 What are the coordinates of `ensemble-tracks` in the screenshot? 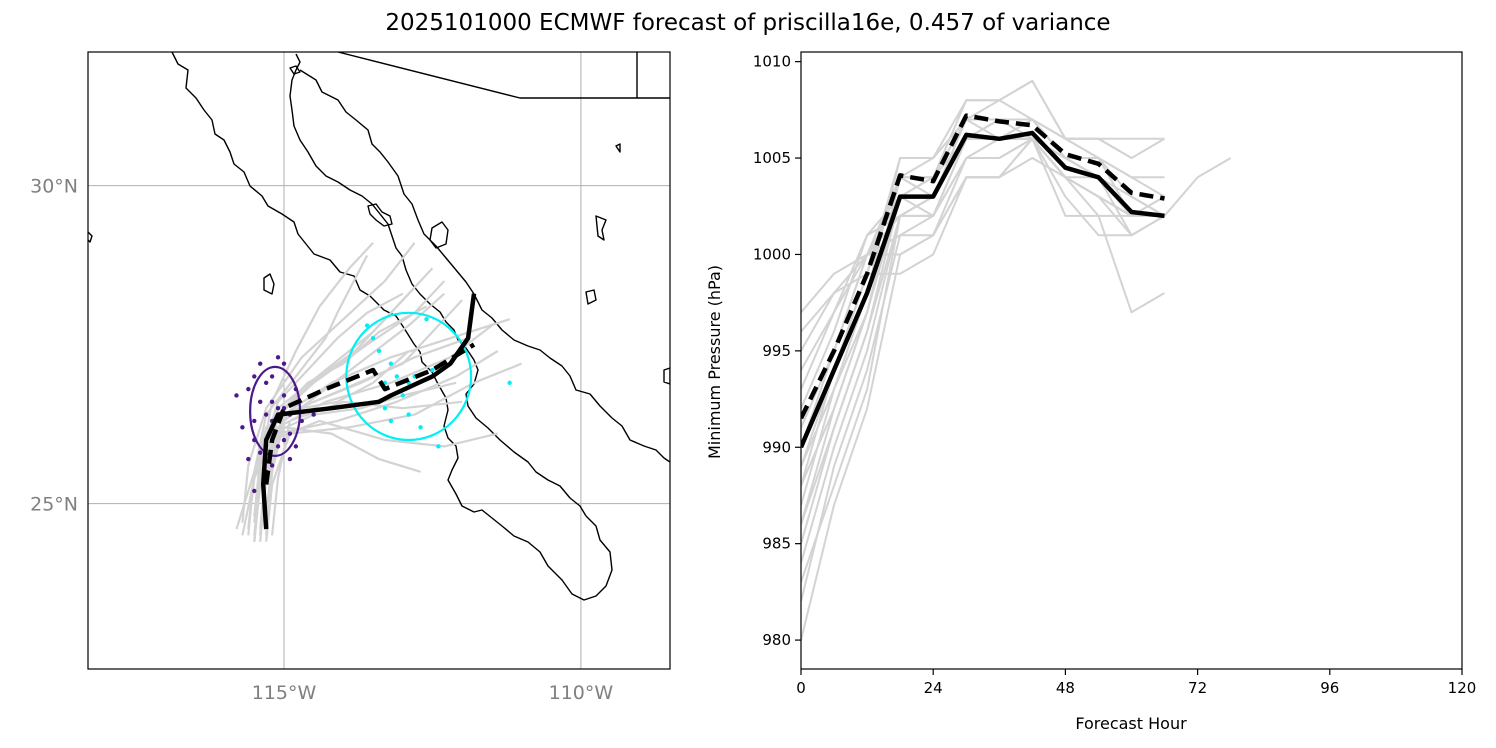 It's located at (378, 392).